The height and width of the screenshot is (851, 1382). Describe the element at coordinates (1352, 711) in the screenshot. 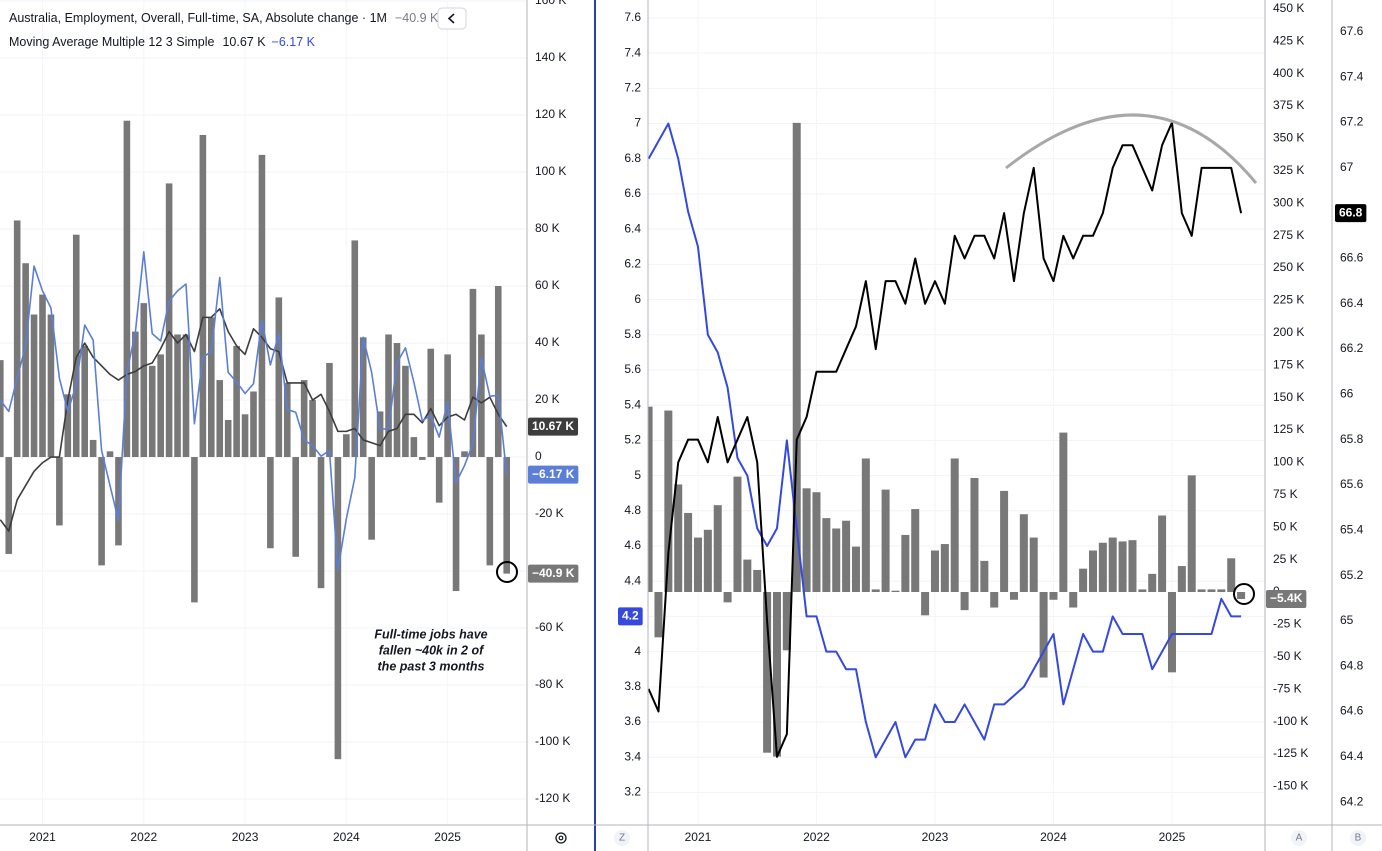

I see `y-tick-label: 64.6` at that location.